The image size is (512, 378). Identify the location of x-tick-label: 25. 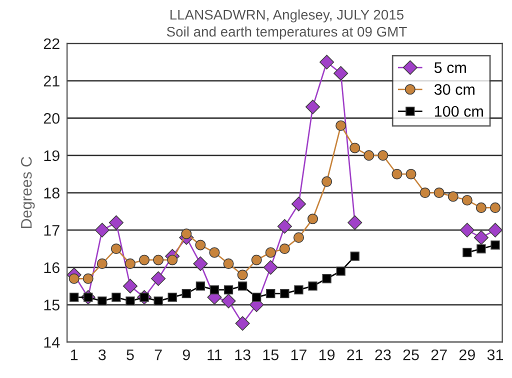
(411, 354).